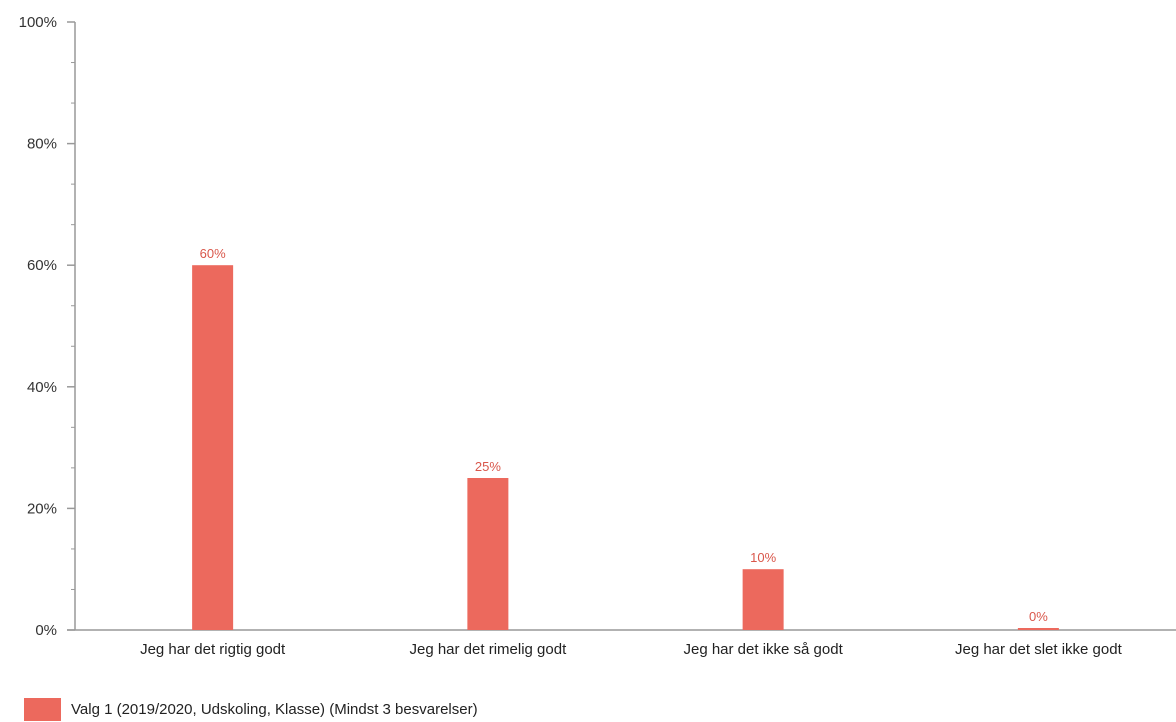 Image resolution: width=1176 pixels, height=722 pixels. I want to click on y-tick-label: 100%, so click(38, 22).